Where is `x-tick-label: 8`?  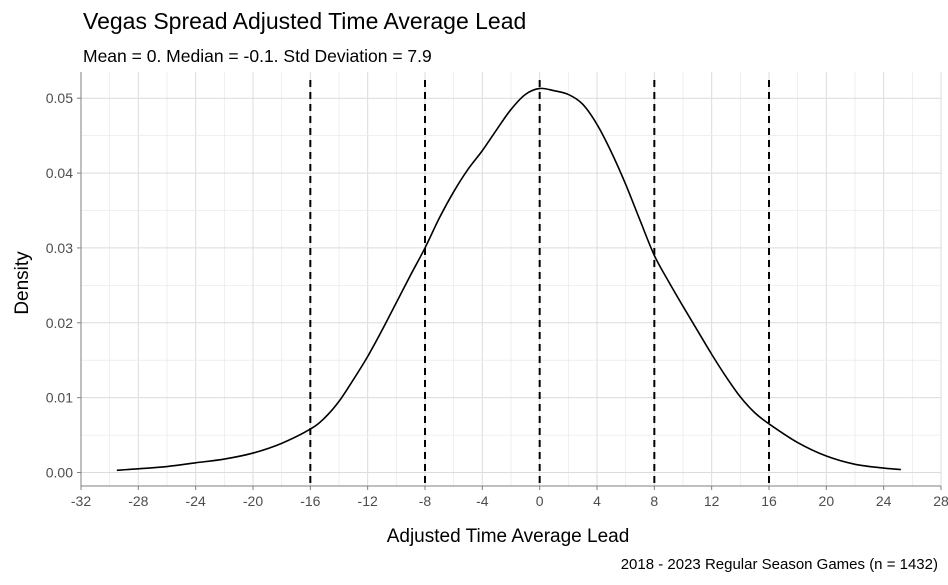 x-tick-label: 8 is located at coordinates (654, 501).